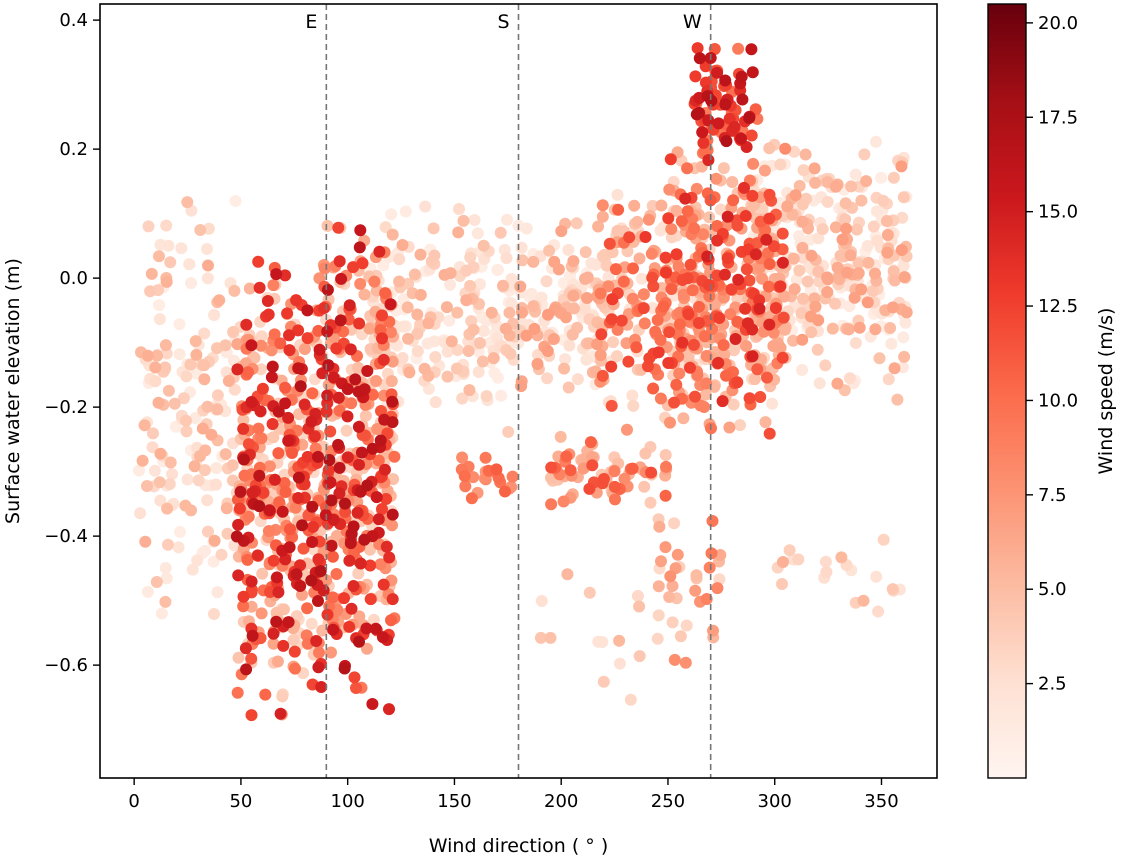 This screenshot has width=1125, height=862. What do you see at coordinates (775, 801) in the screenshot?
I see `x-tick-label: 300` at bounding box center [775, 801].